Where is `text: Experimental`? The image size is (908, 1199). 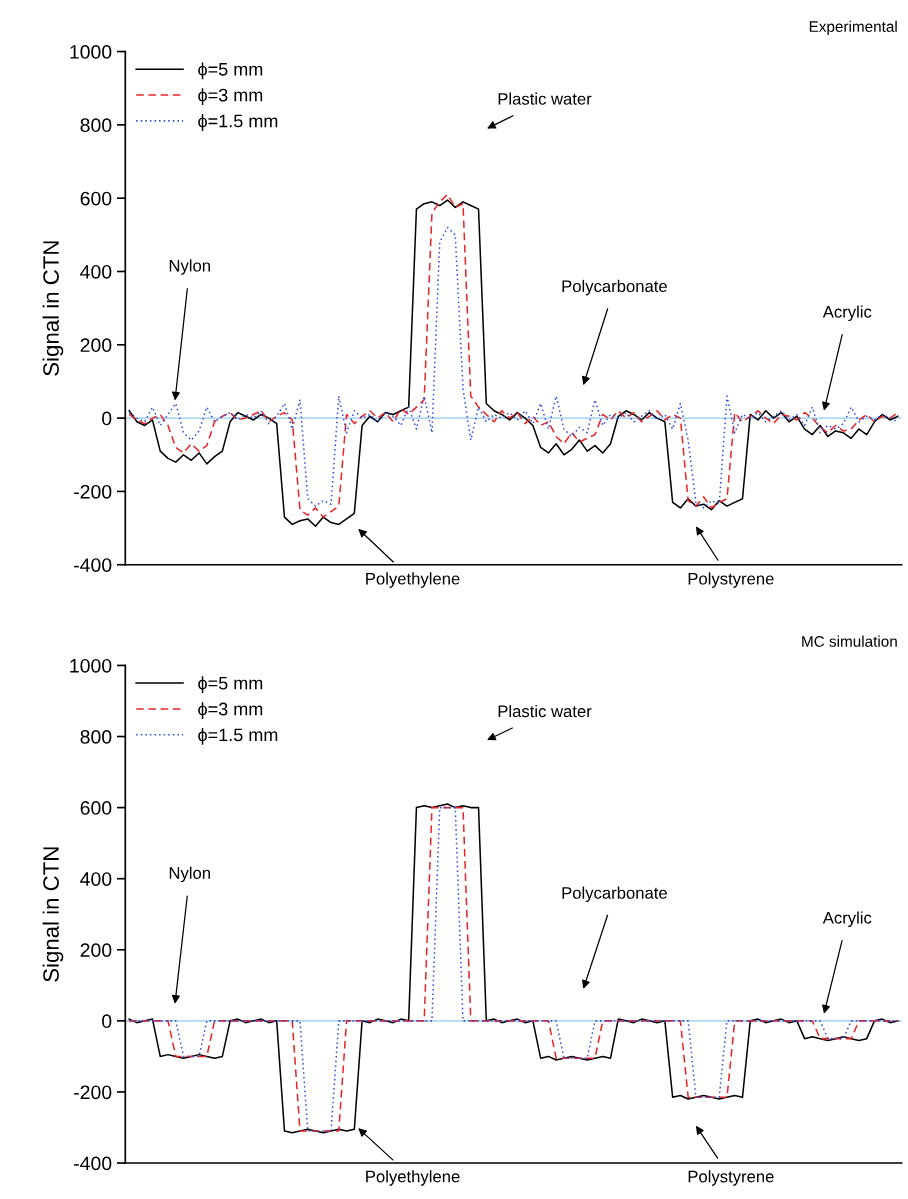 text: Experimental is located at coordinates (853, 28).